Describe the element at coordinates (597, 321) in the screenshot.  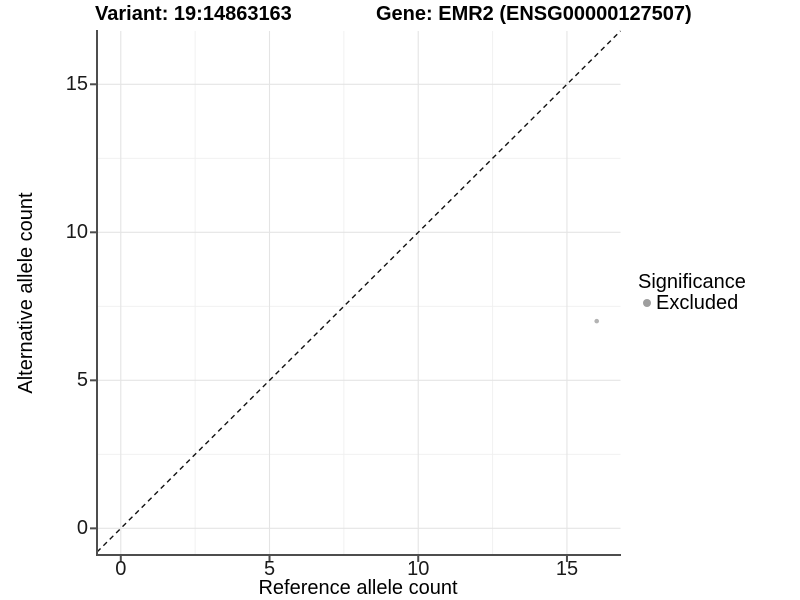
I see `data-point-excluded` at that location.